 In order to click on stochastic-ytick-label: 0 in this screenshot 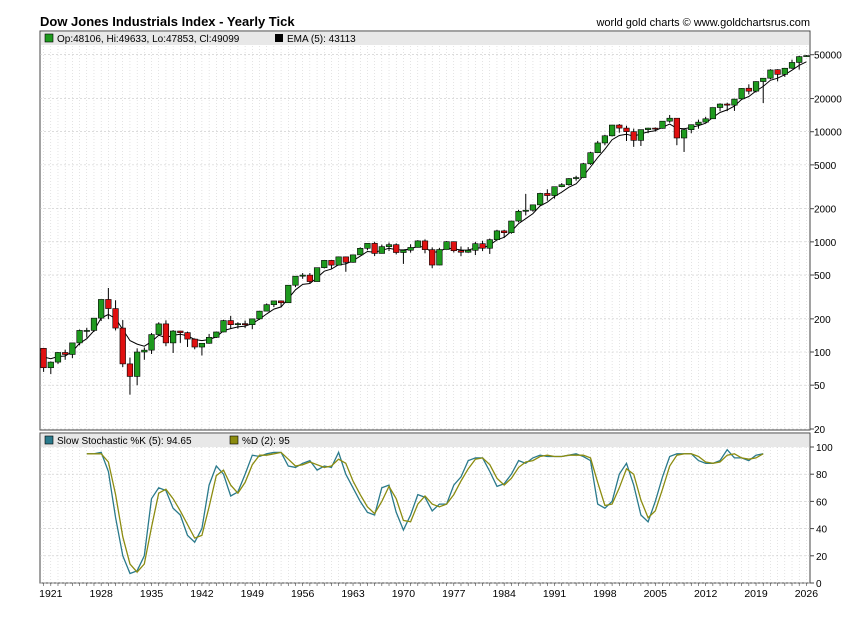, I will do `click(819, 584)`.